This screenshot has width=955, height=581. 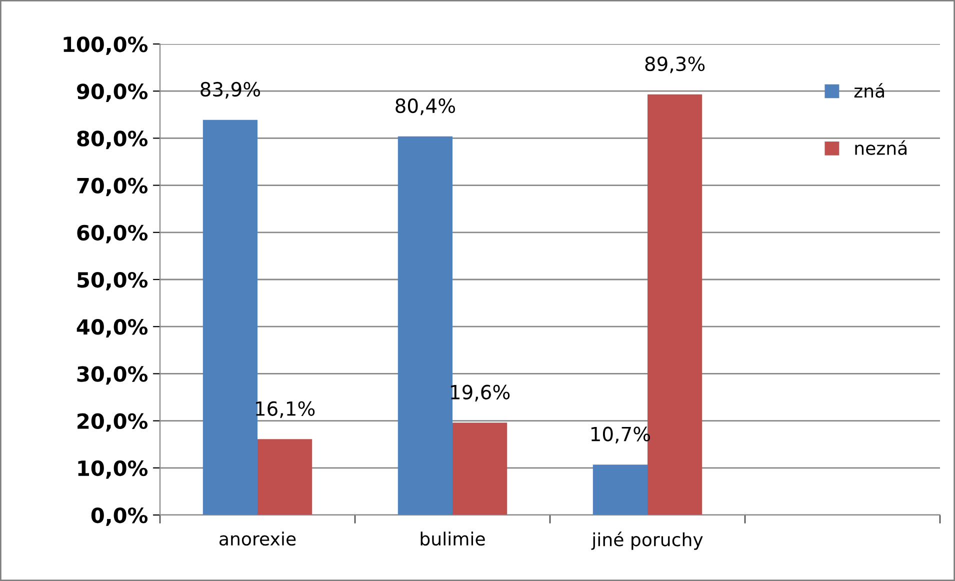 I want to click on x-tick-label: anorexie, so click(x=257, y=539).